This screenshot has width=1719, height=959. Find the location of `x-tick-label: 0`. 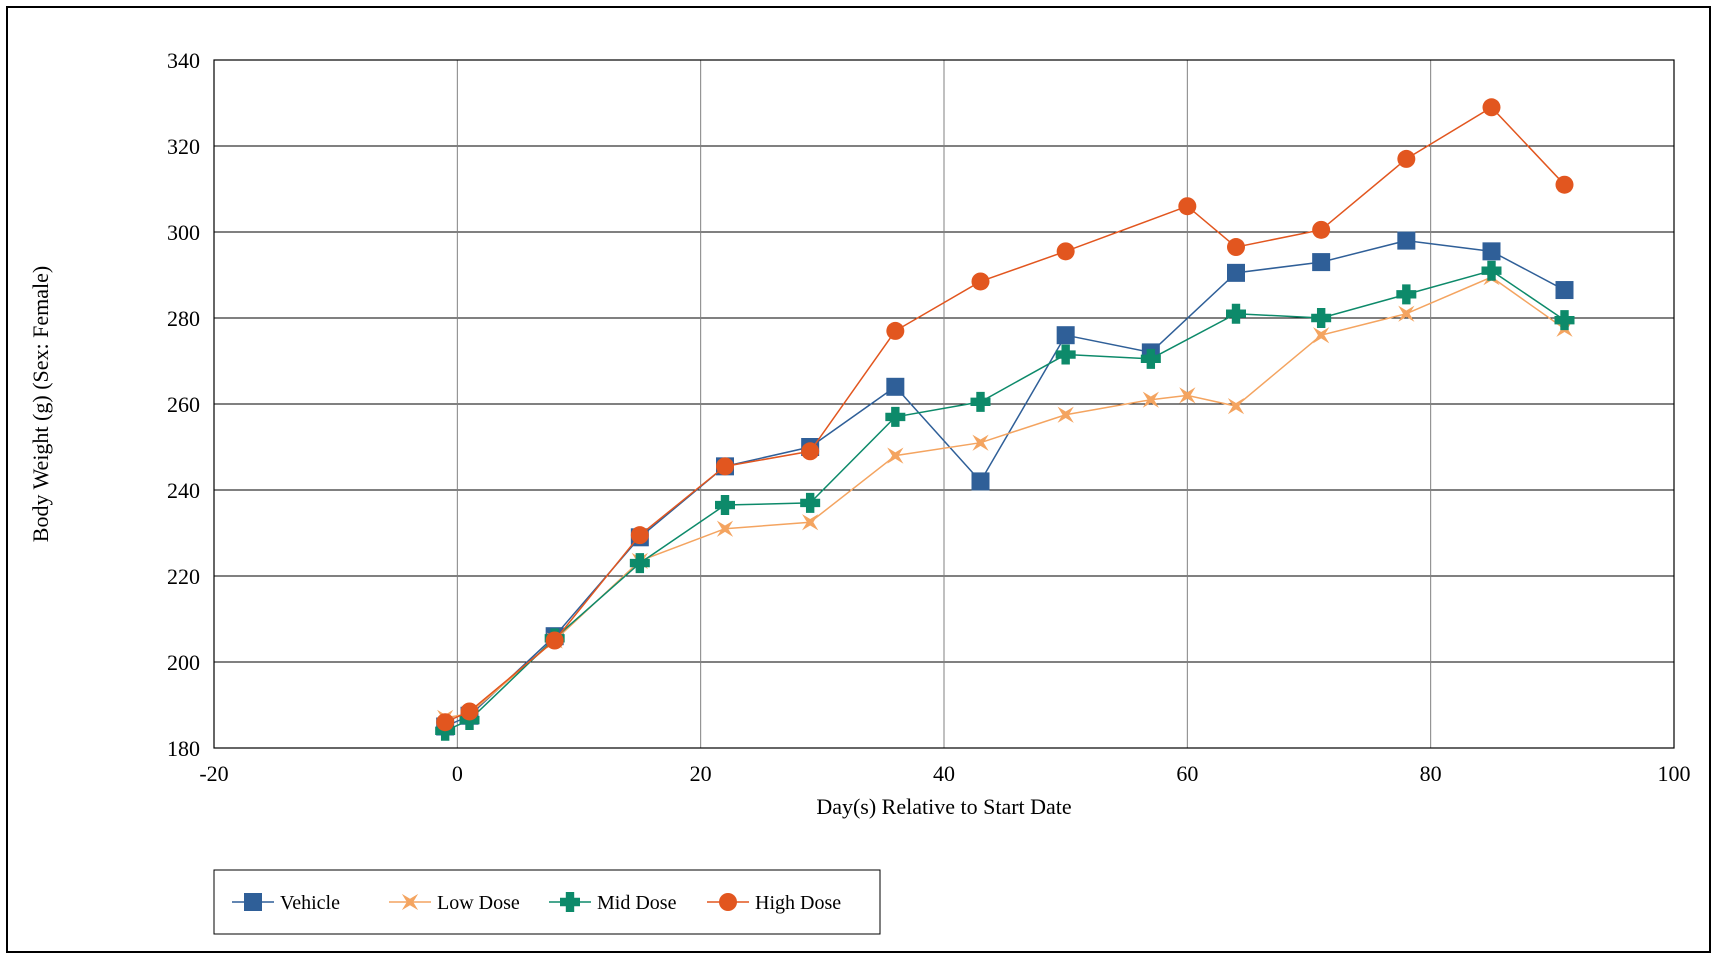

x-tick-label: 0 is located at coordinates (457, 773).